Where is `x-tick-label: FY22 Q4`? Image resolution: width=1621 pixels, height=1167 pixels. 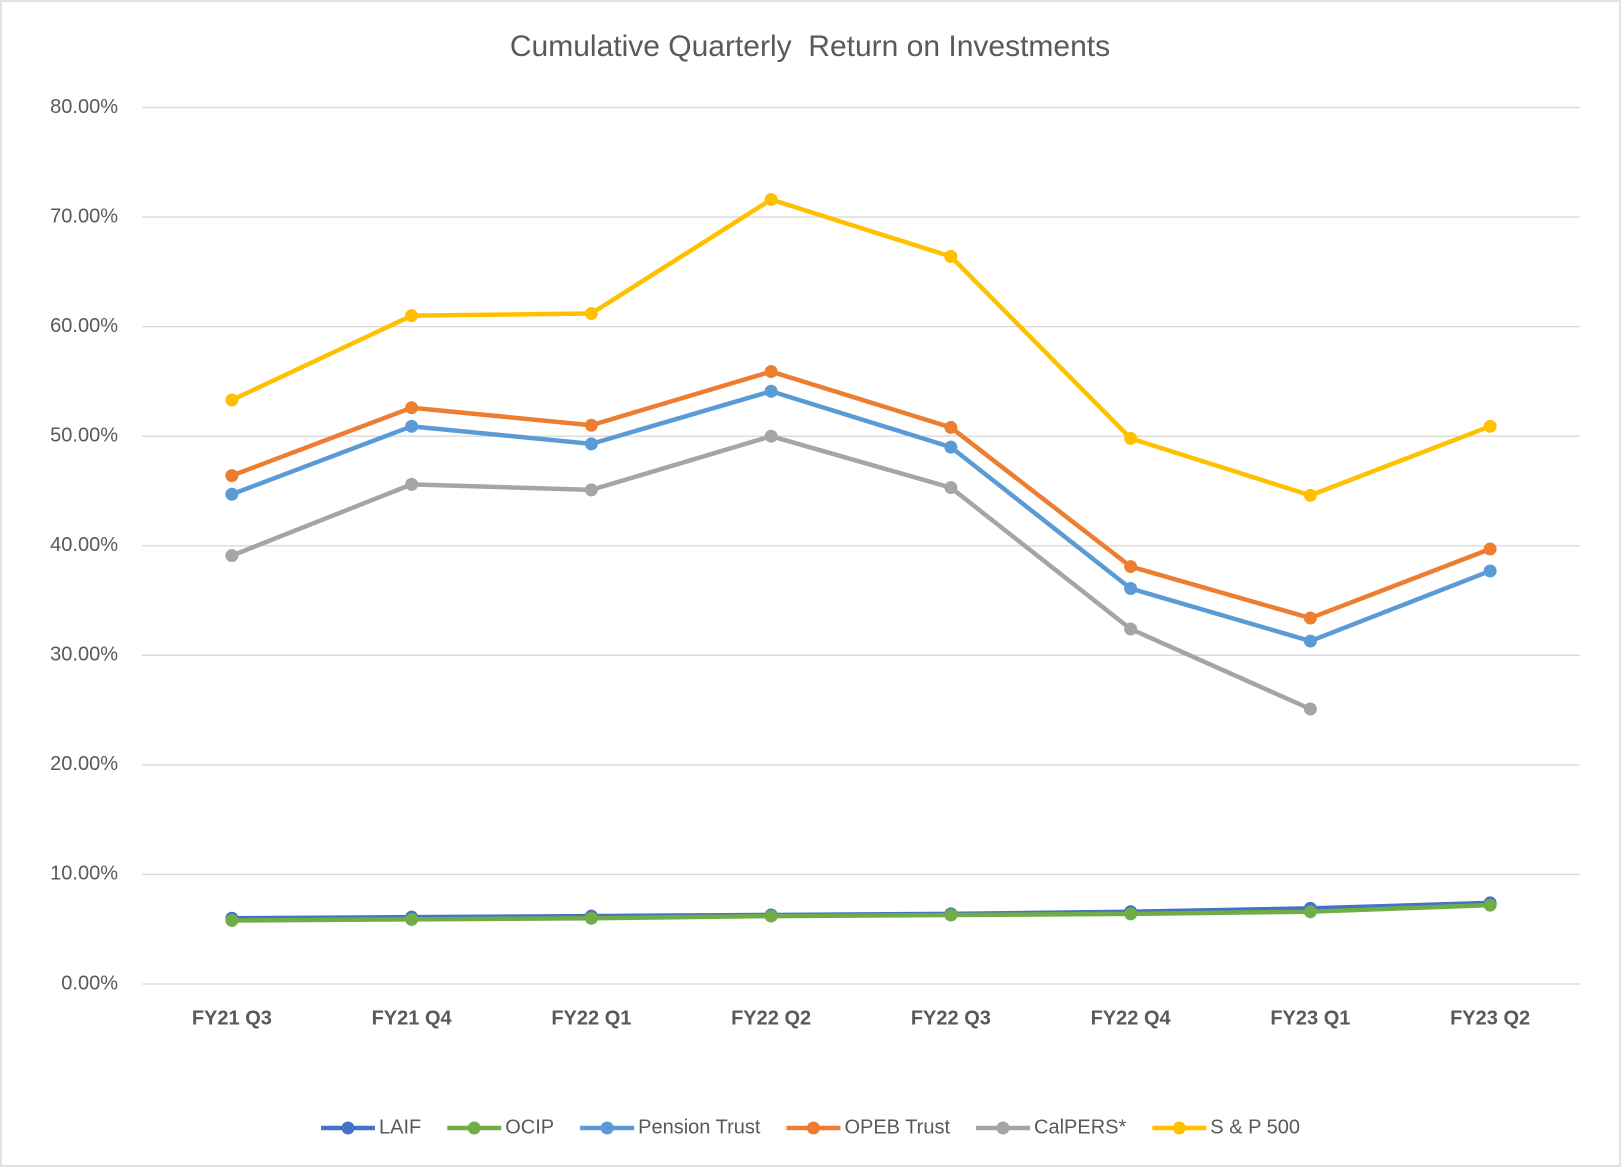
x-tick-label: FY22 Q4 is located at coordinates (1131, 1018).